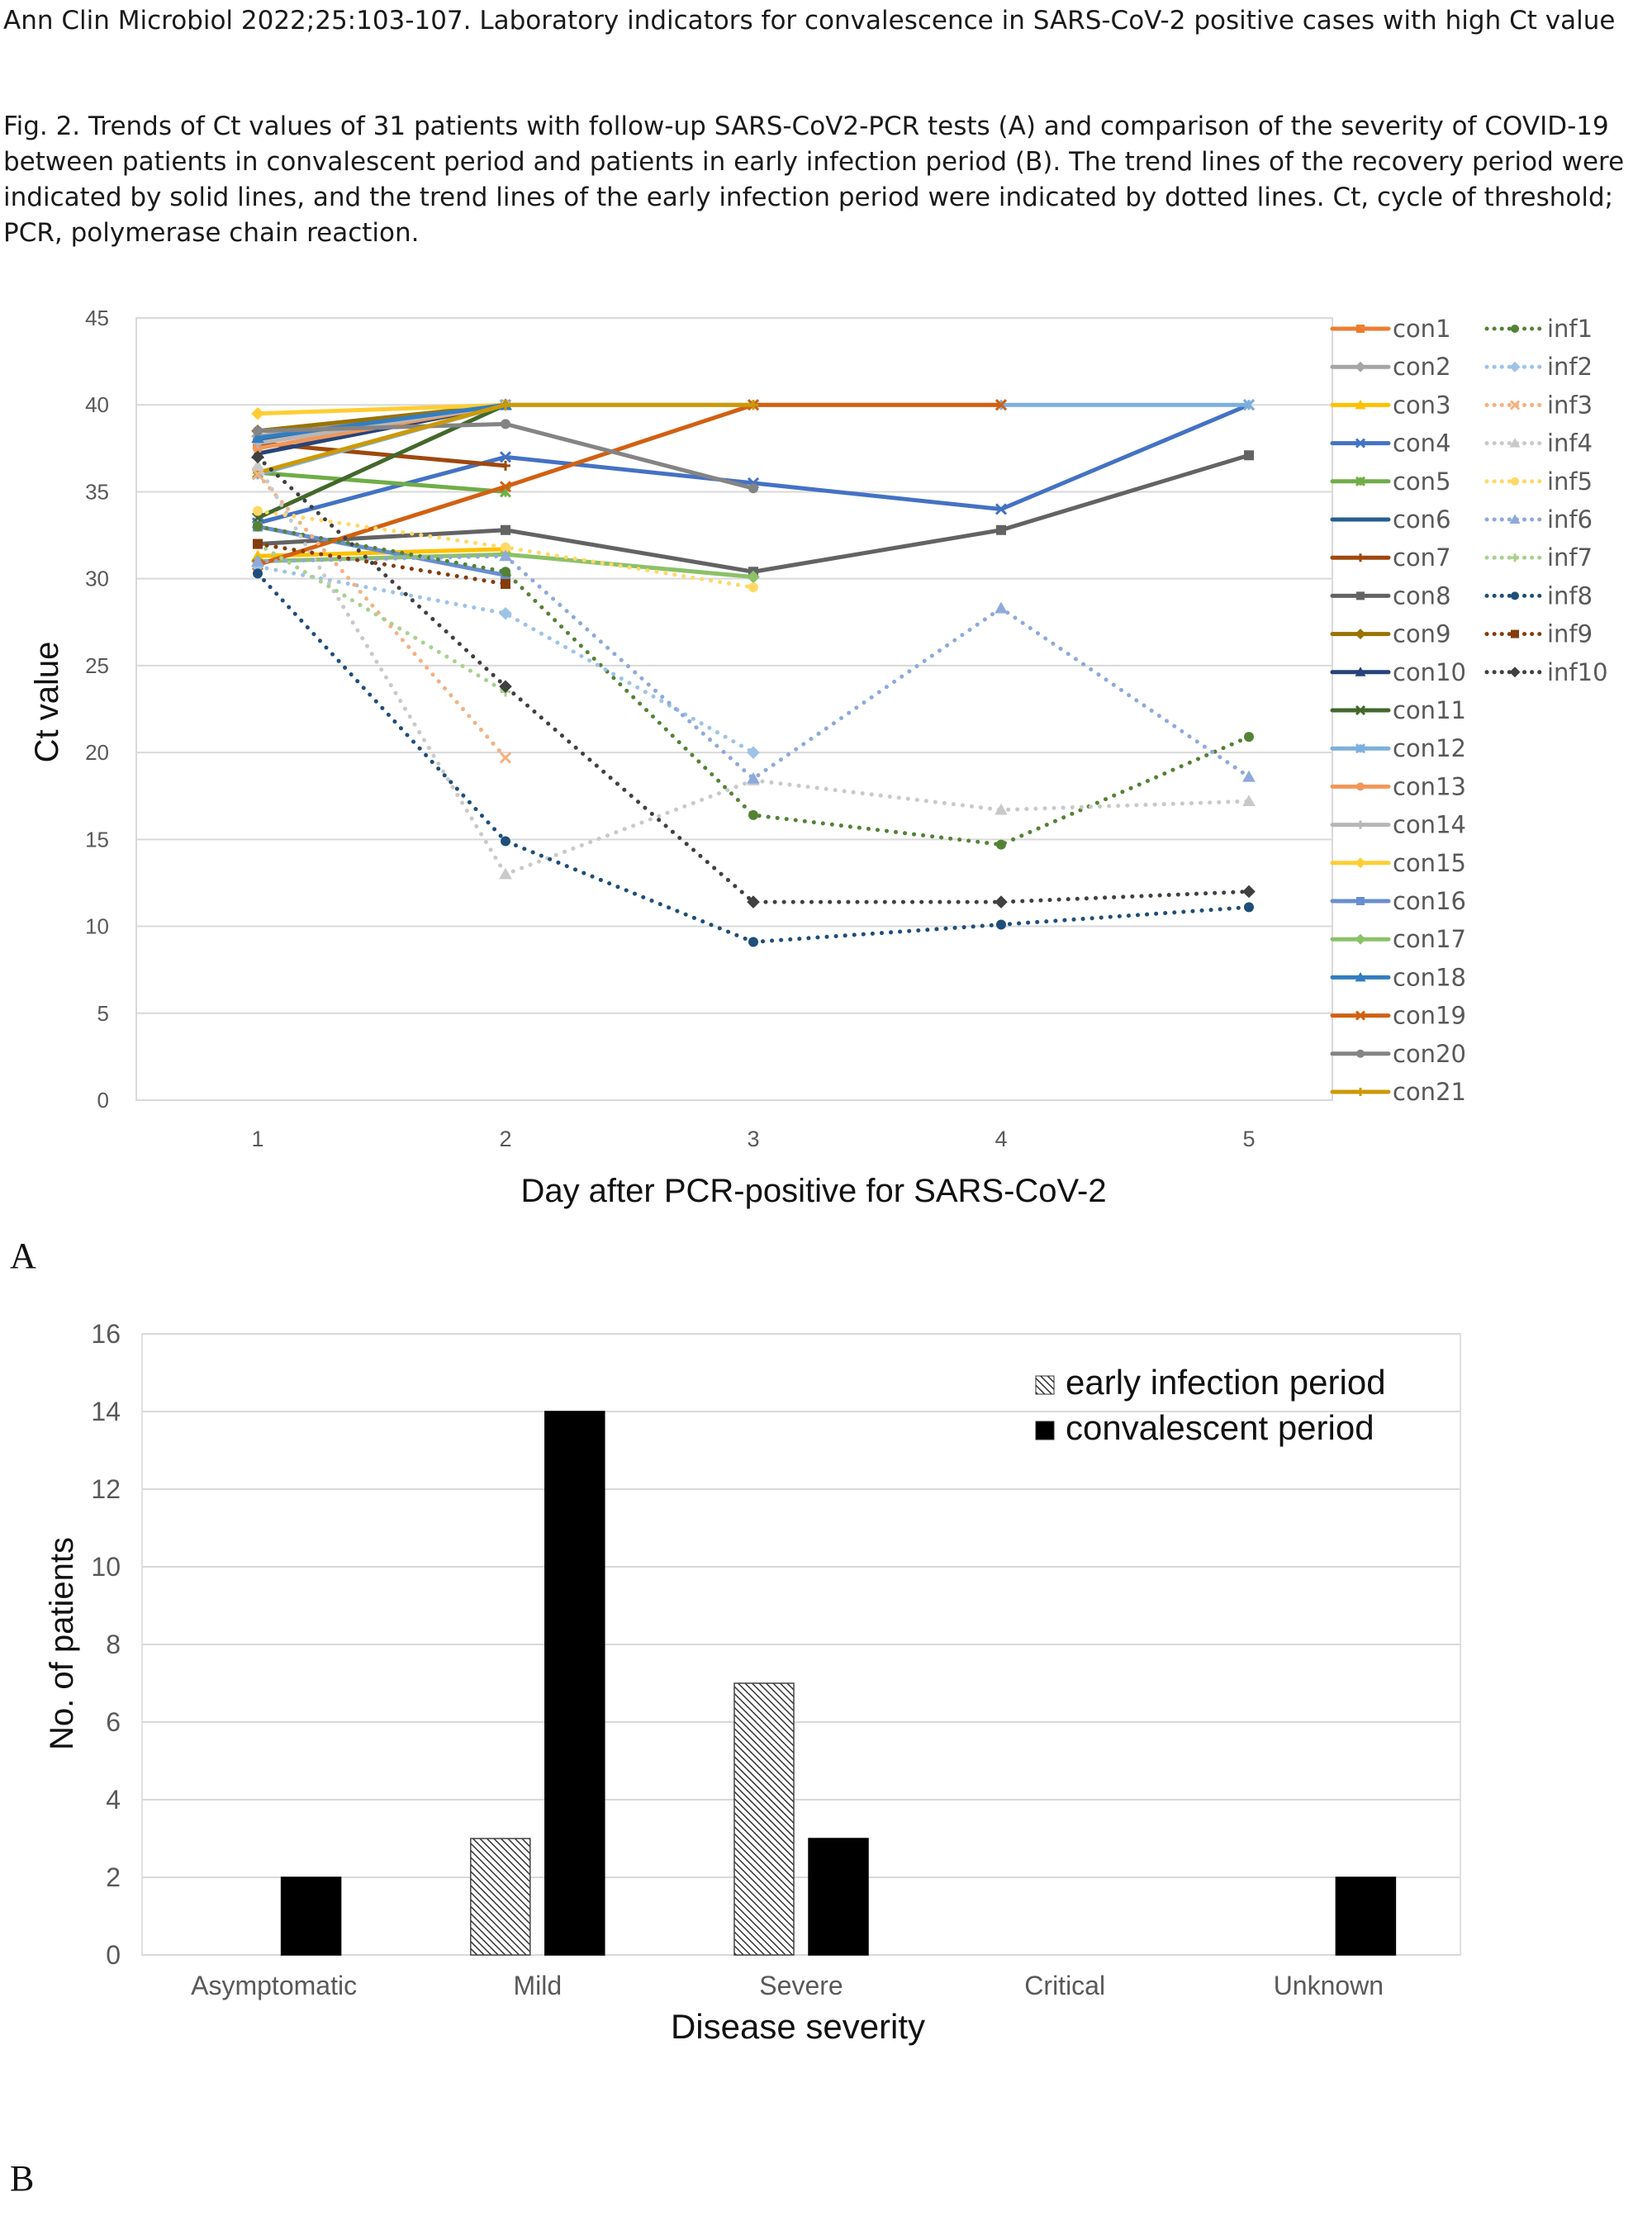 The width and height of the screenshot is (1652, 2230). Describe the element at coordinates (113, 1644) in the screenshot. I see `chart-b-y-tick-label: 8` at that location.